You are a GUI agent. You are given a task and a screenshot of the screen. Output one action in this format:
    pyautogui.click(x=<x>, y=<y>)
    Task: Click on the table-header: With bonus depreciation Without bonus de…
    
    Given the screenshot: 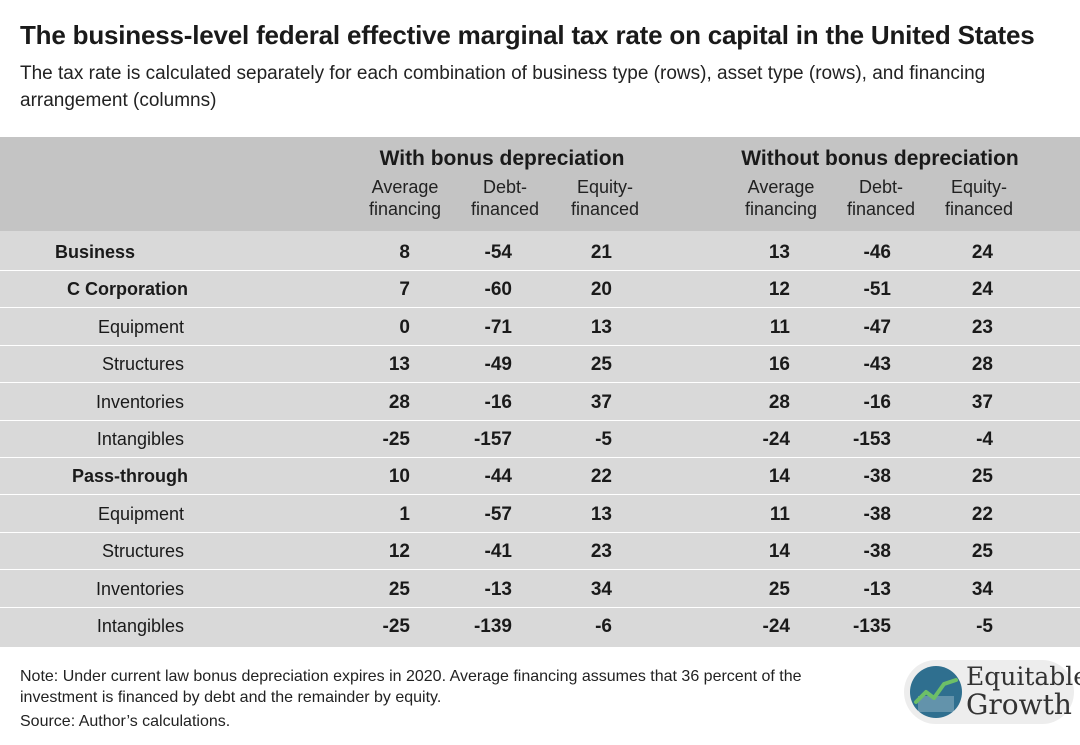 What is the action you would take?
    pyautogui.click(x=540, y=184)
    